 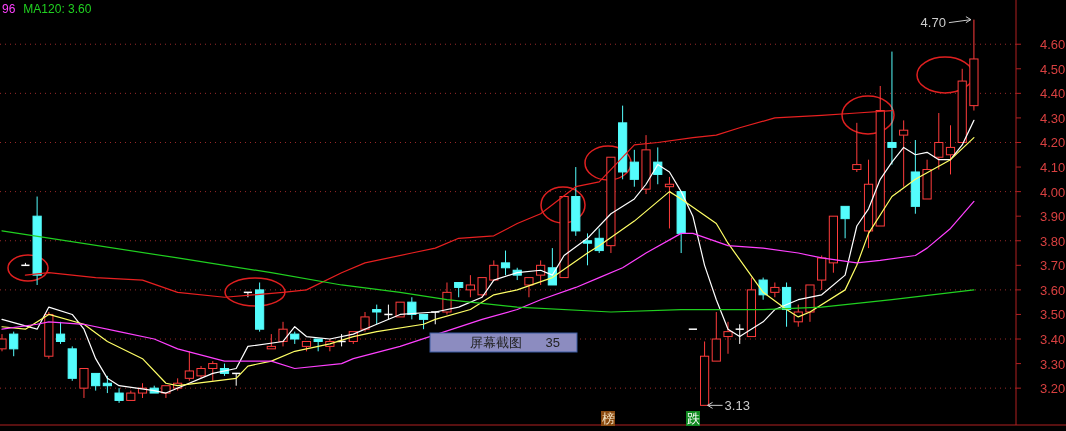 I want to click on y-tick-label: 4.60, so click(x=1053, y=45).